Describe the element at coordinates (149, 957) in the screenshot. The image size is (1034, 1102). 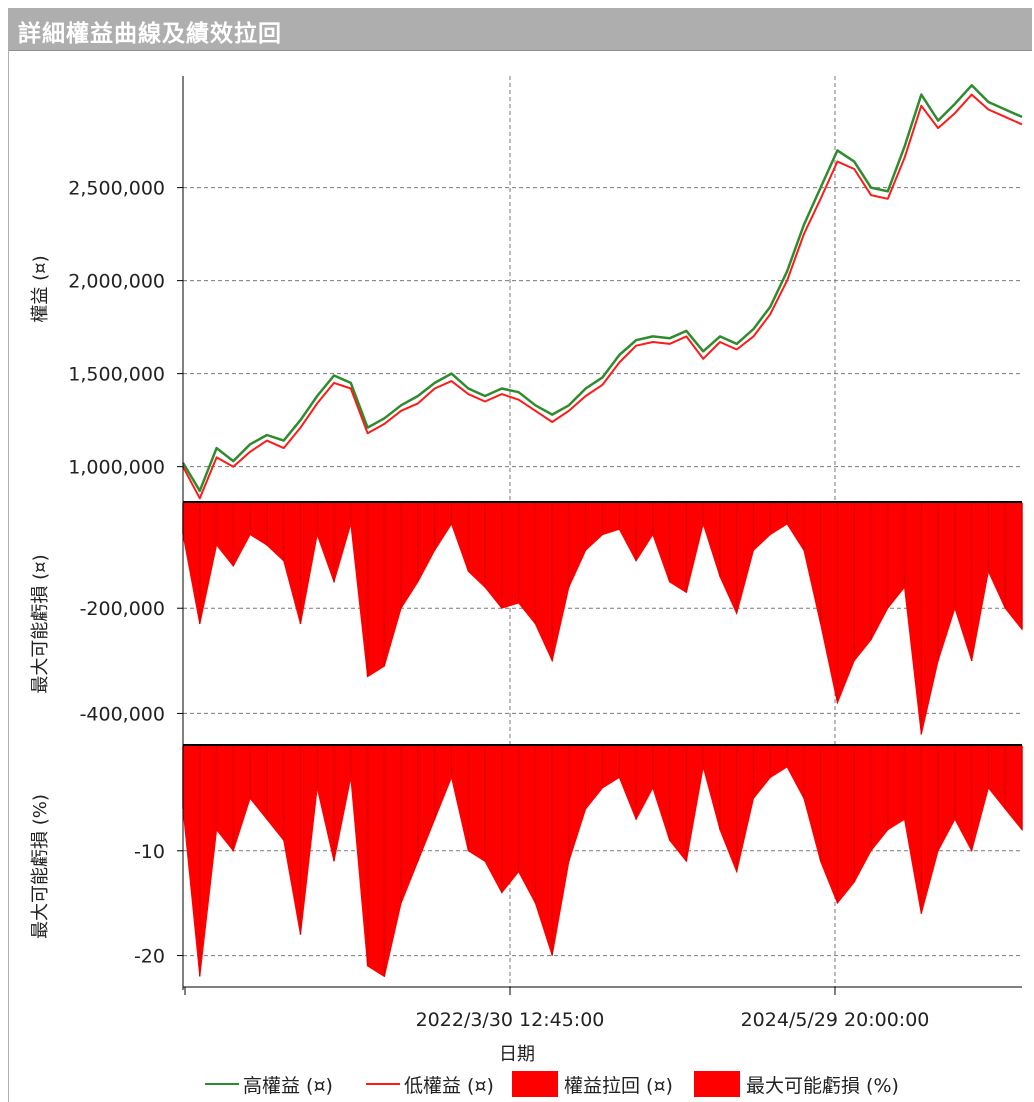
I see `y-tick-label: -20` at that location.